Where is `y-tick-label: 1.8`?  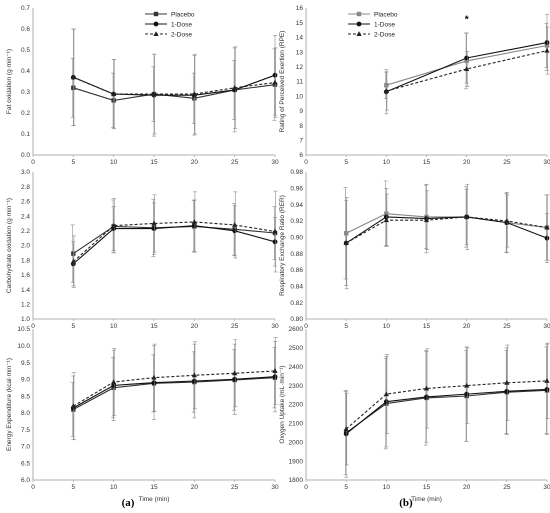 y-tick-label: 1.8 is located at coordinates (25, 260).